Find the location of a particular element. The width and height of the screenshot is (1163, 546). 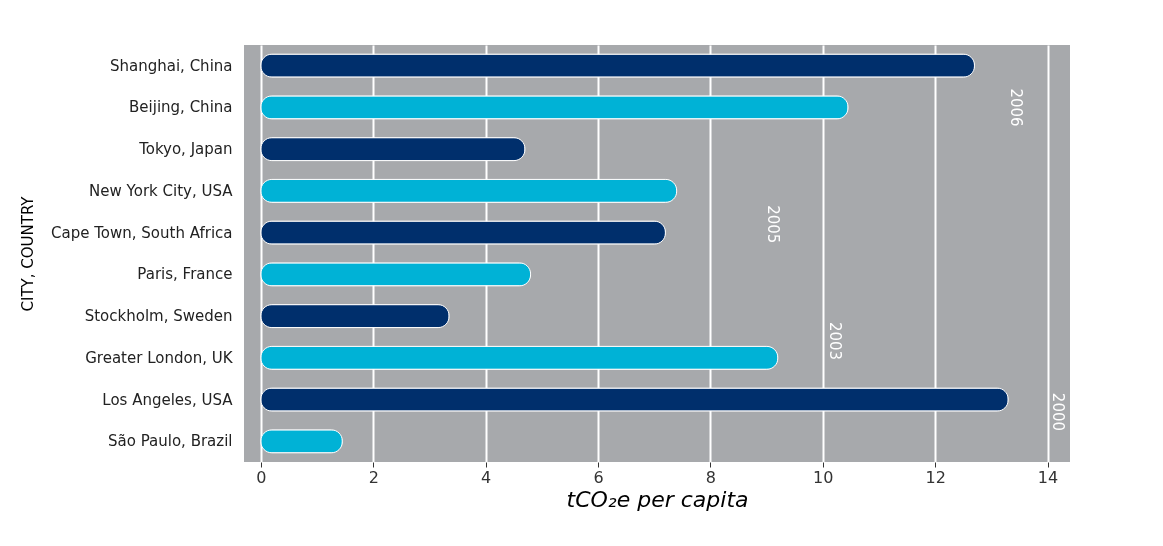

y-tick-label: Stockholm, Sweden is located at coordinates (158, 316).